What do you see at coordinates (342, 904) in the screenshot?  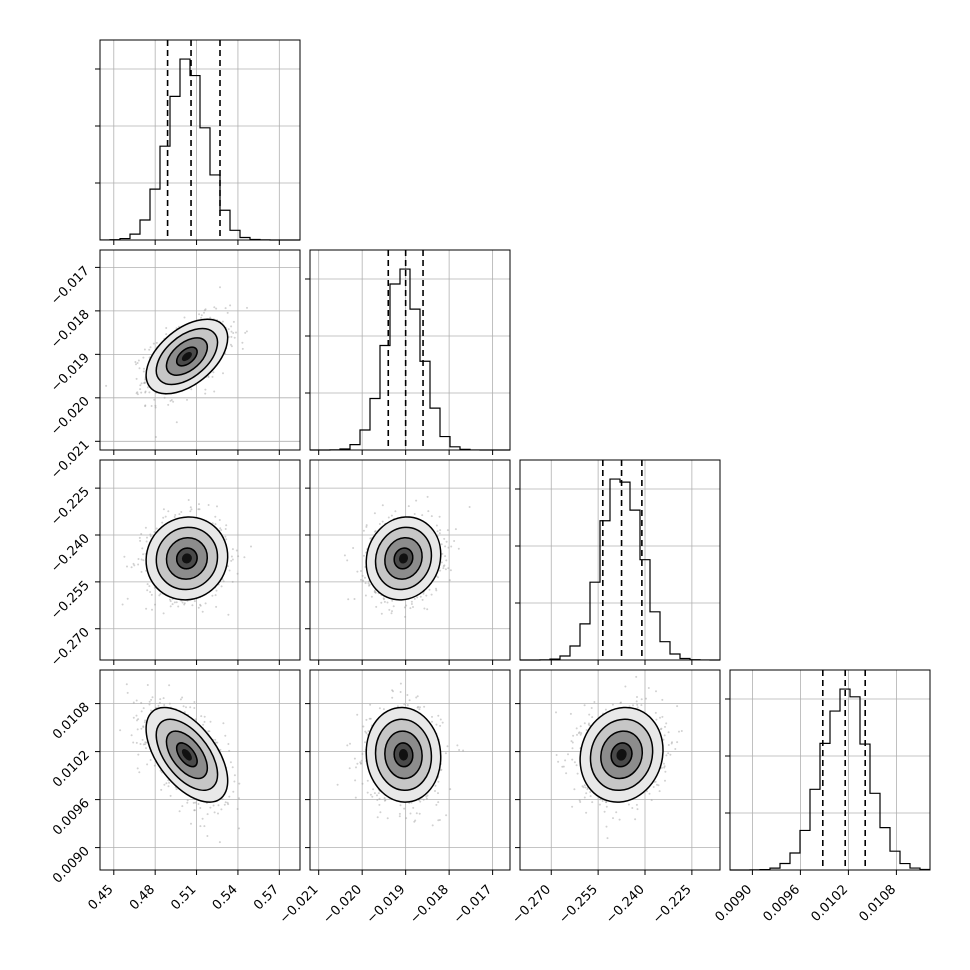 I see `x-tick-label: −0.020` at bounding box center [342, 904].